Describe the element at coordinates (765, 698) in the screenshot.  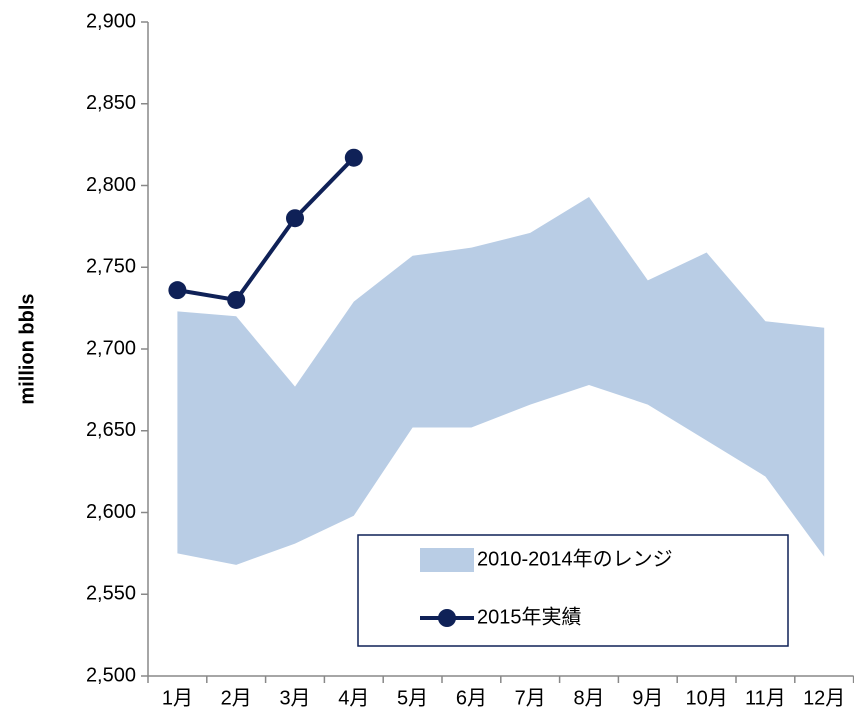
I see `x-tick-label: 11月` at that location.